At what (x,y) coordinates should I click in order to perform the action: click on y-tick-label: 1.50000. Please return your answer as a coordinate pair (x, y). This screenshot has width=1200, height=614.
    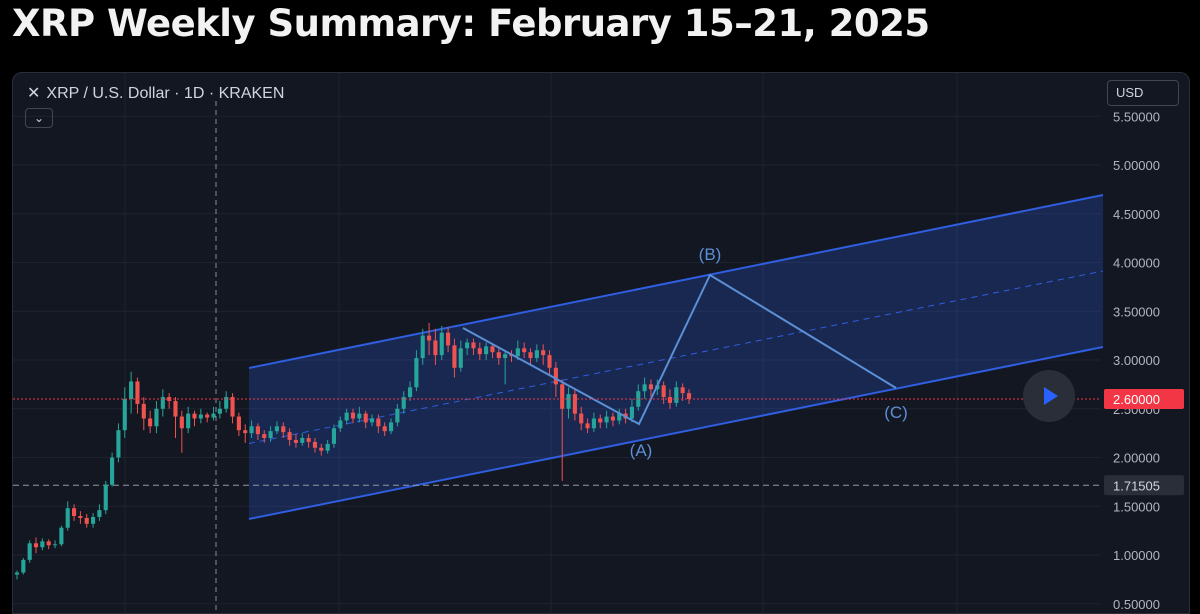
    Looking at the image, I should click on (1136, 506).